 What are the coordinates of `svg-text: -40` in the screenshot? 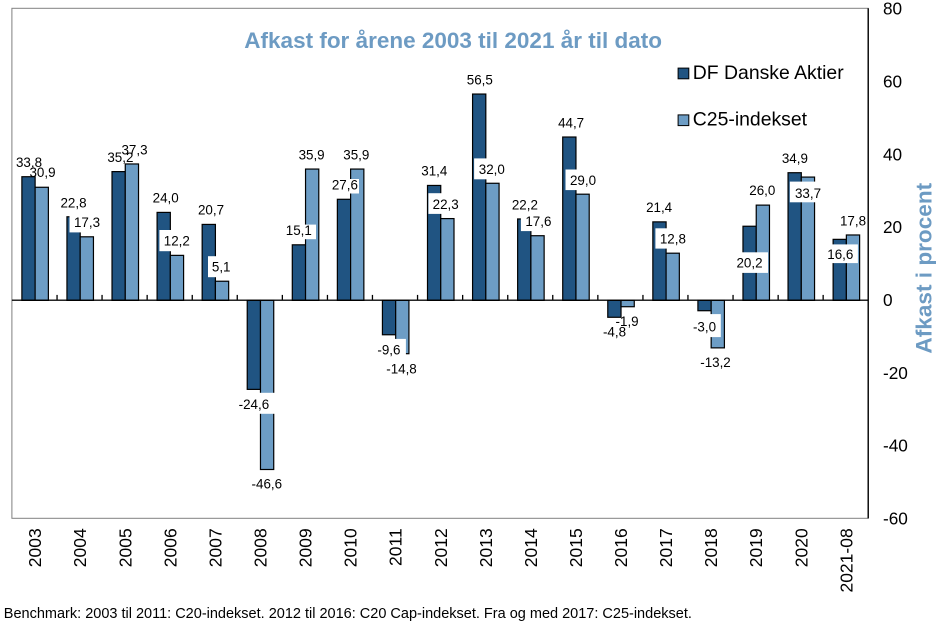 It's located at (895, 446).